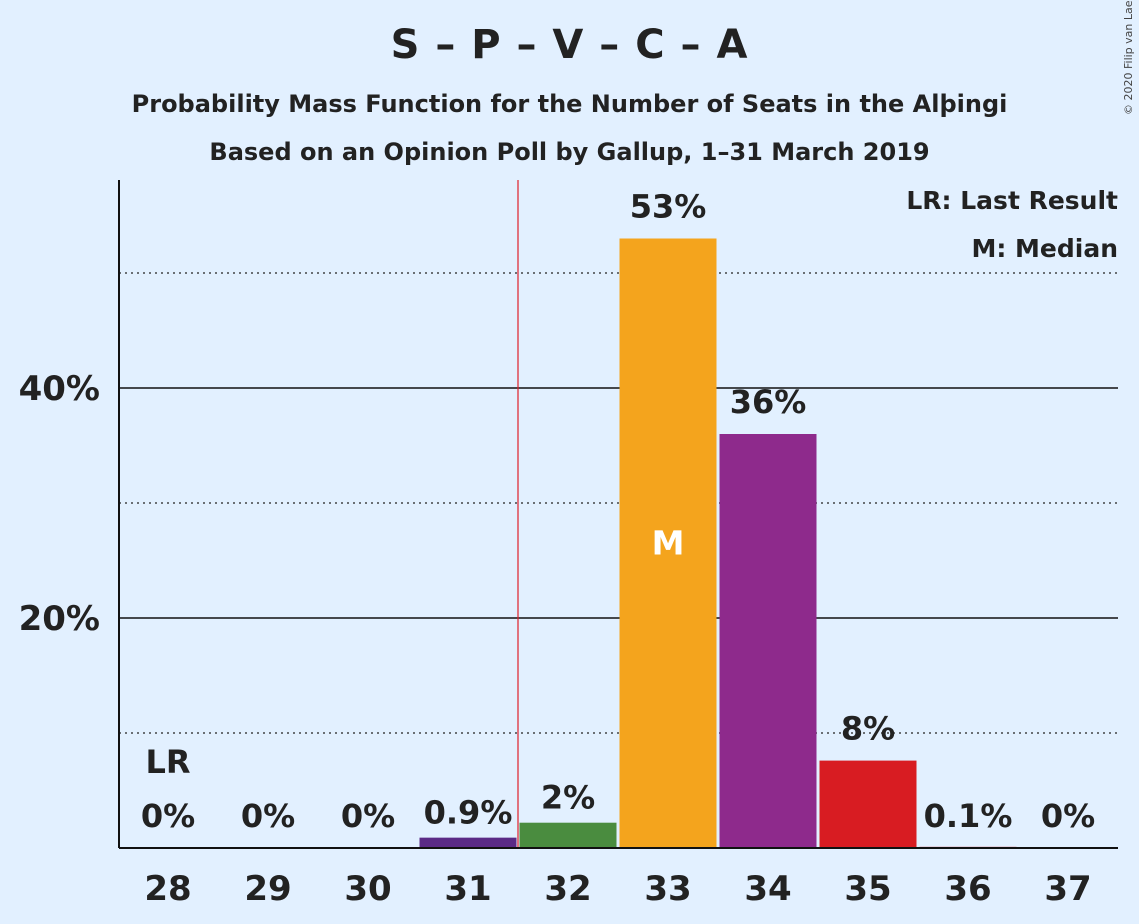 Image resolution: width=1139 pixels, height=924 pixels. I want to click on x-tick-label-37: 37, so click(1067, 889).